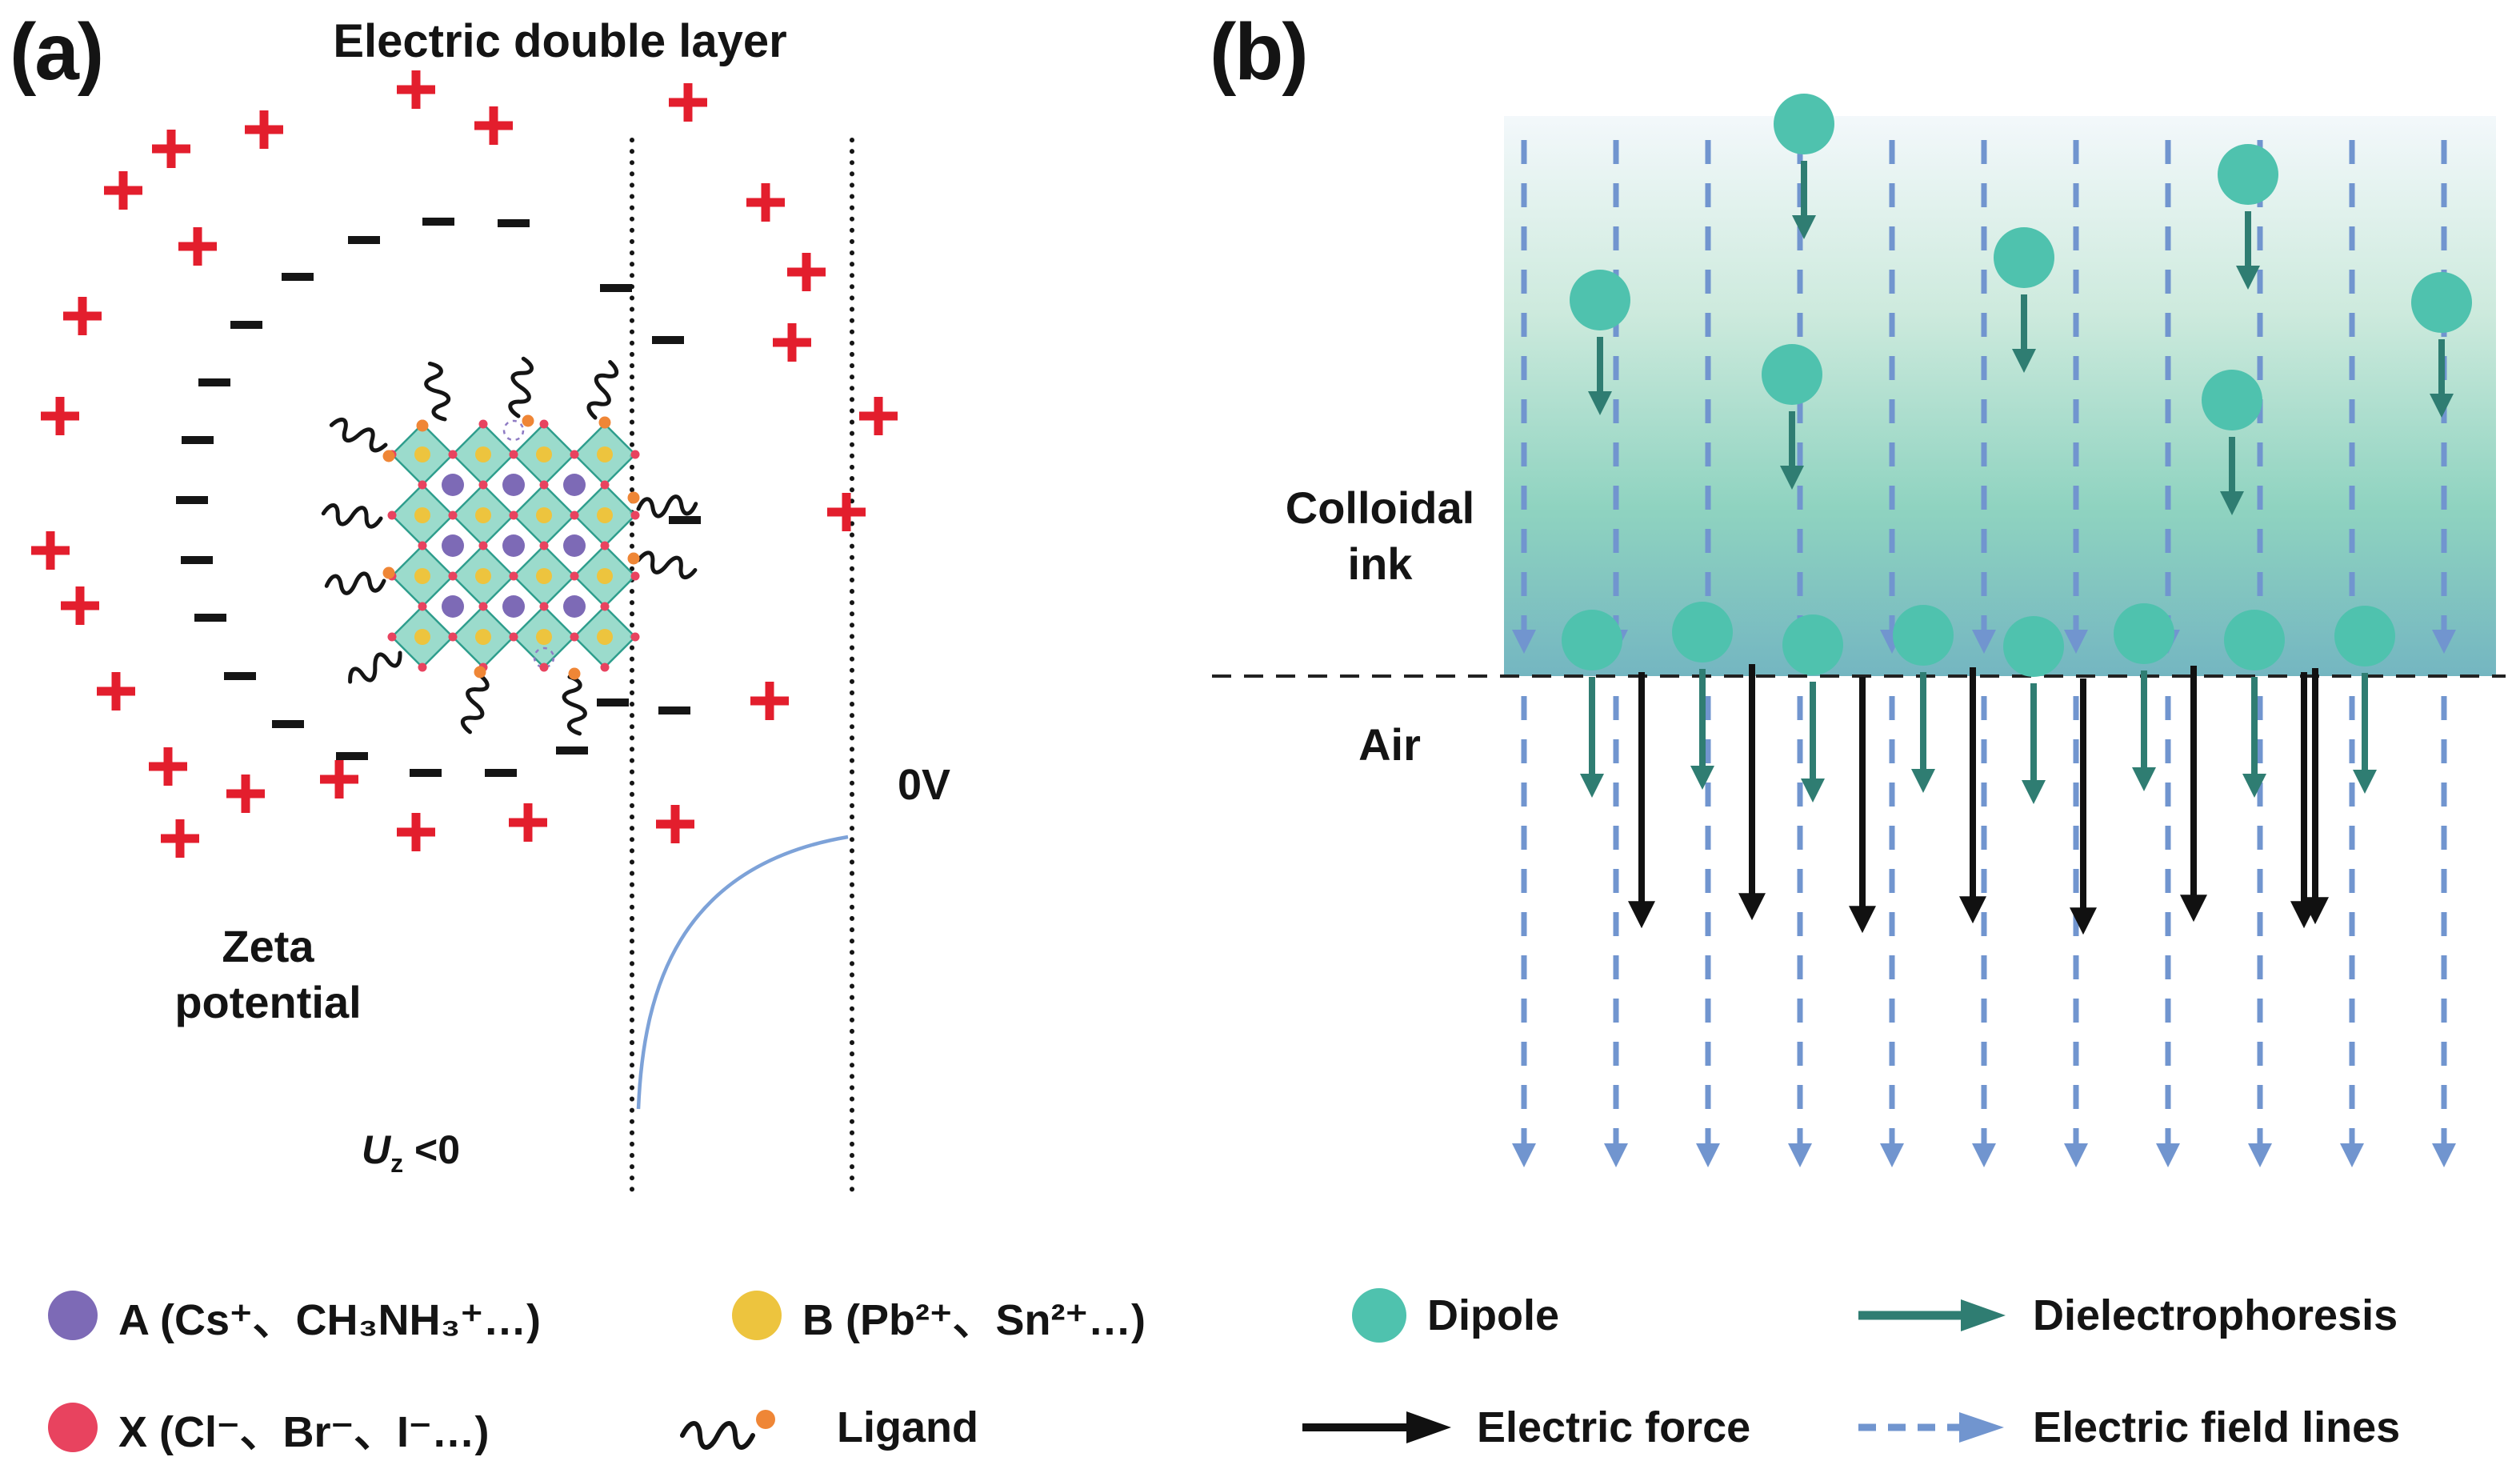 This screenshot has height=1465, width=2520. What do you see at coordinates (974, 1319) in the screenshot?
I see `legend-label-b-site: B (Pb²⁺、Sn²⁺…)` at bounding box center [974, 1319].